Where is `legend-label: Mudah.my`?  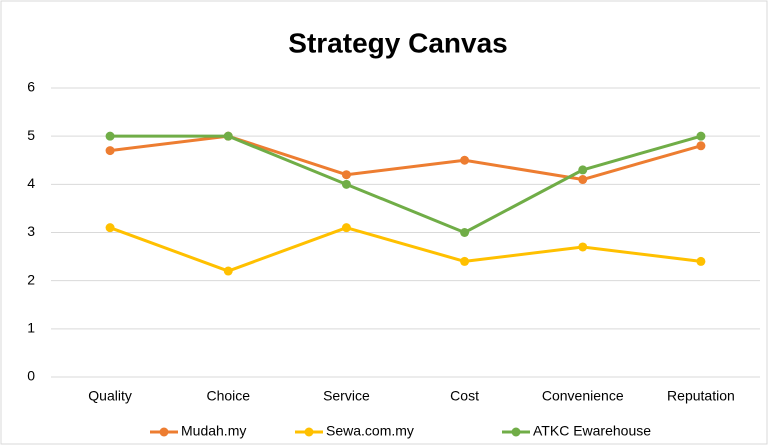 legend-label: Mudah.my is located at coordinates (213, 431).